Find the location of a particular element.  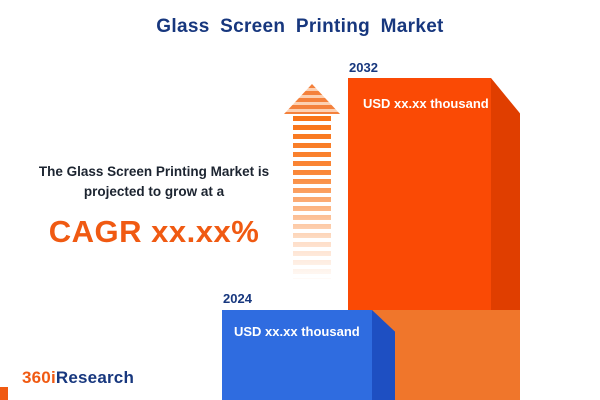

brand-logo: 360iResearch is located at coordinates (78, 378).